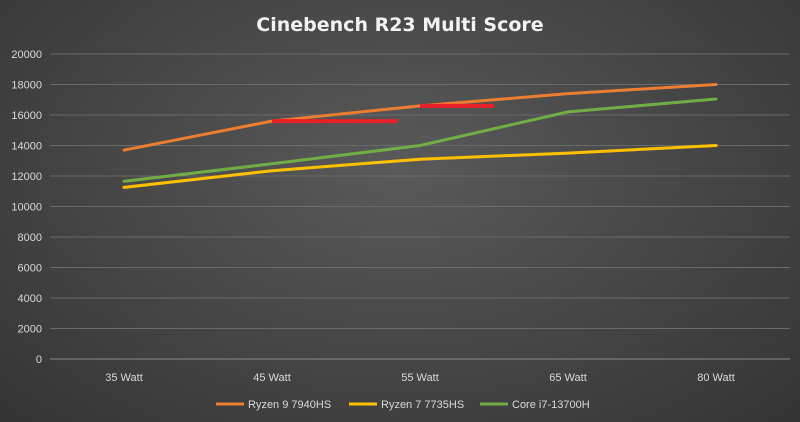  I want to click on y-tick-label: 2000, so click(30, 330).